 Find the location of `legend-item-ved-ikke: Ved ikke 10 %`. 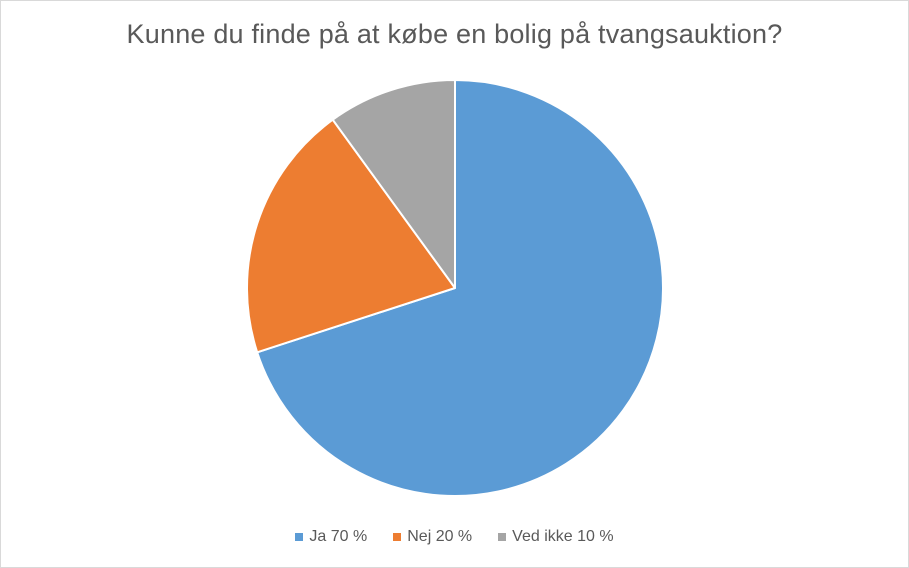

legend-item-ved-ikke: Ved ikke 10 % is located at coordinates (556, 537).